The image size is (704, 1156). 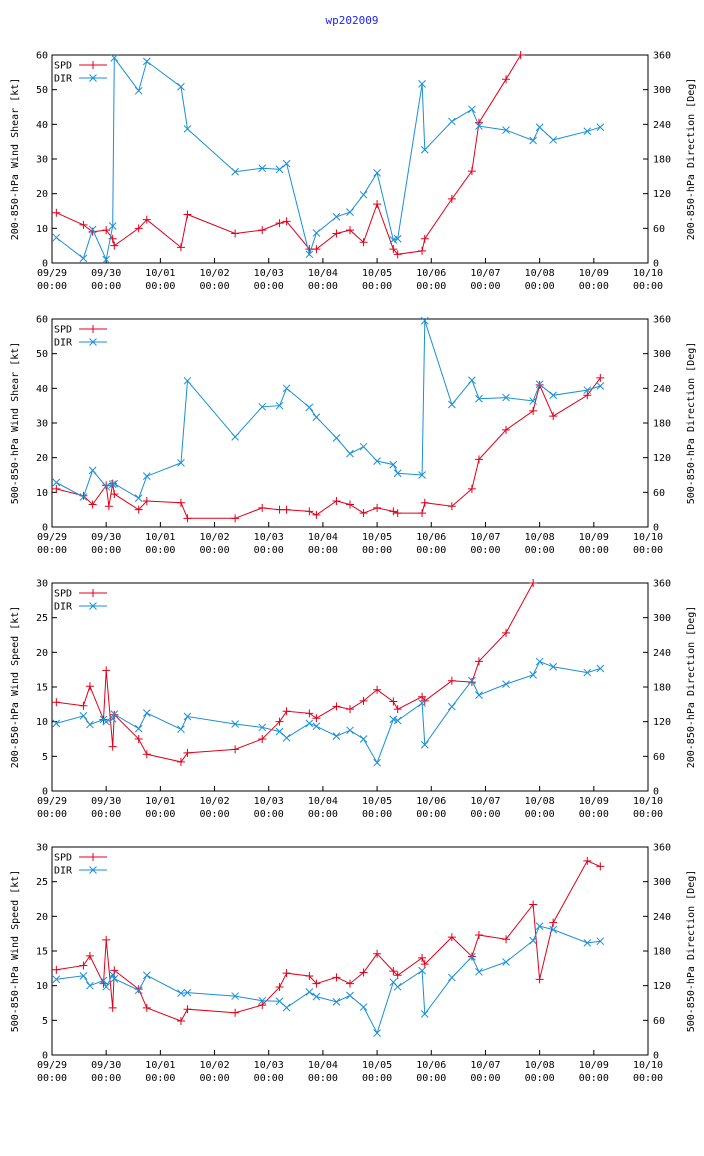 I want to click on y-tick-label: 10, so click(x=42, y=722).